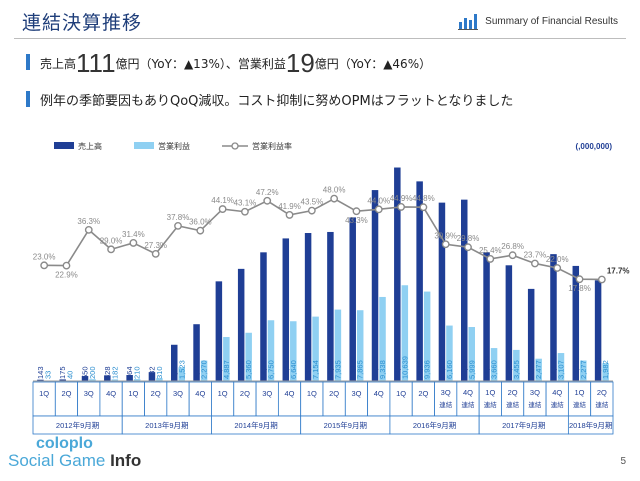  Describe the element at coordinates (382, 369) in the screenshot. I see `profit-data-label: 9,338` at that location.